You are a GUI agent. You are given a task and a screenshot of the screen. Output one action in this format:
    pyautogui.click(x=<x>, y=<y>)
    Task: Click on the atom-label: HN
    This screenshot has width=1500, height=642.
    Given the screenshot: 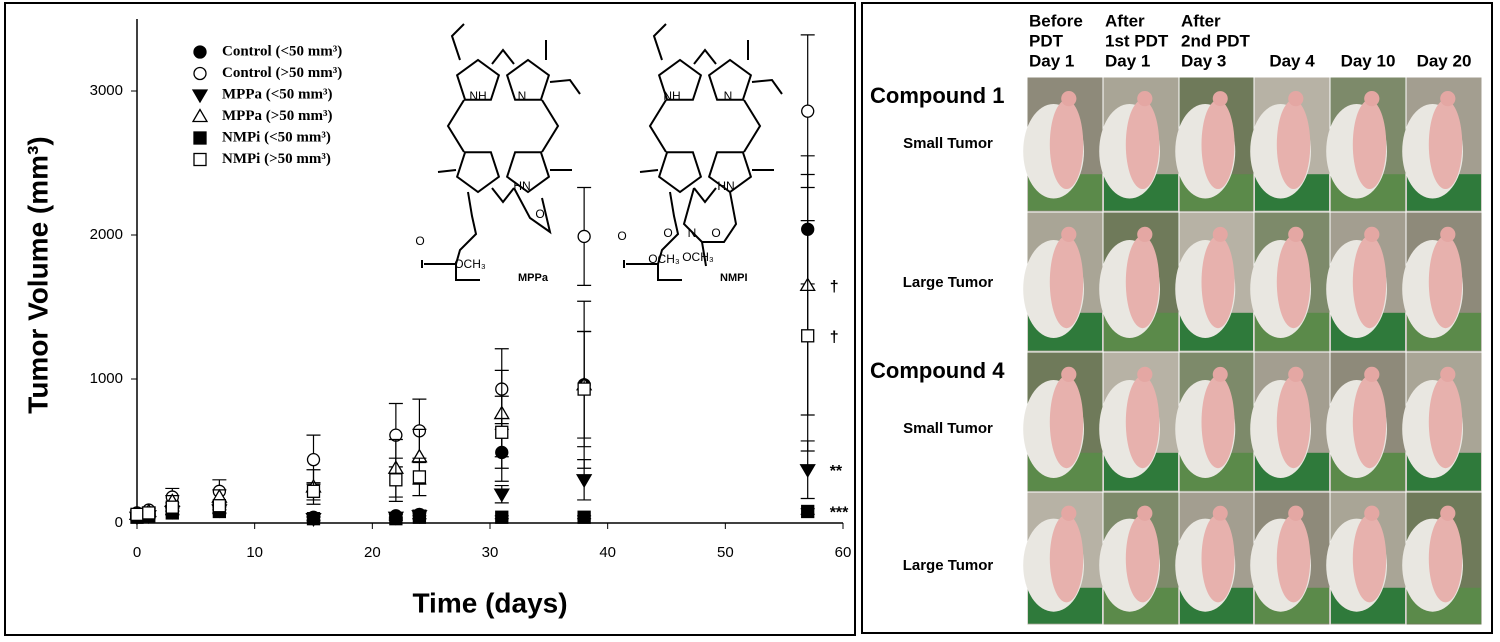 What is the action you would take?
    pyautogui.click(x=725, y=186)
    